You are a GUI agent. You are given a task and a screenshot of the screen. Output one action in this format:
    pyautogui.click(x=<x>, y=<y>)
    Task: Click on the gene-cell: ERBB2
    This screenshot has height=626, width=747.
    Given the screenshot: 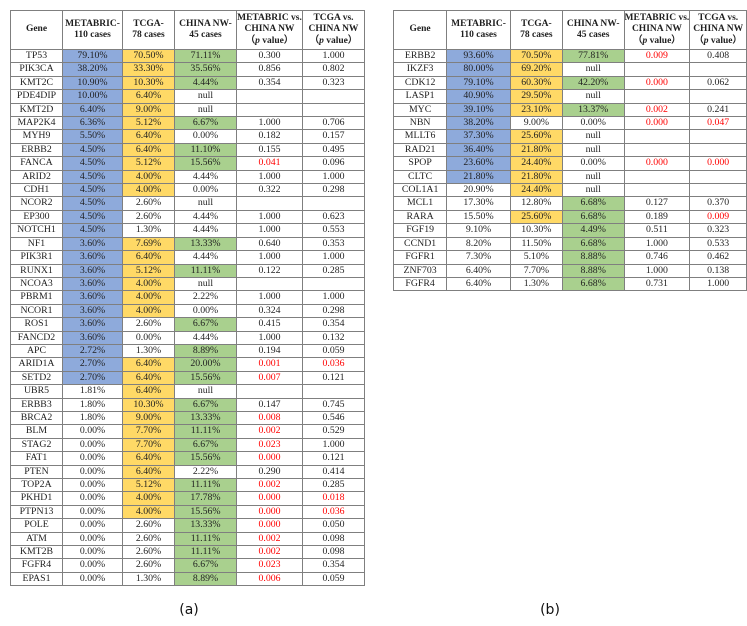 What is the action you would take?
    pyautogui.click(x=420, y=56)
    